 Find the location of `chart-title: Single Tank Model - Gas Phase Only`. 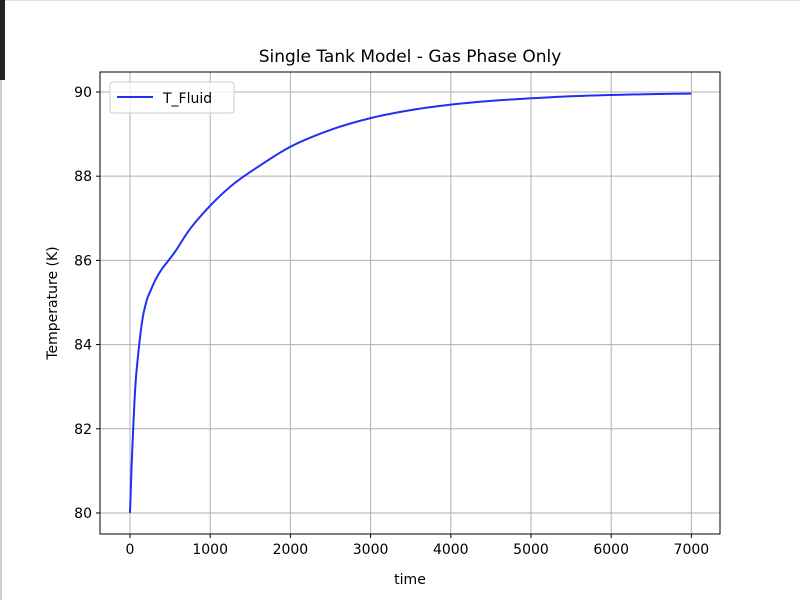

chart-title: Single Tank Model - Gas Phase Only is located at coordinates (410, 57).